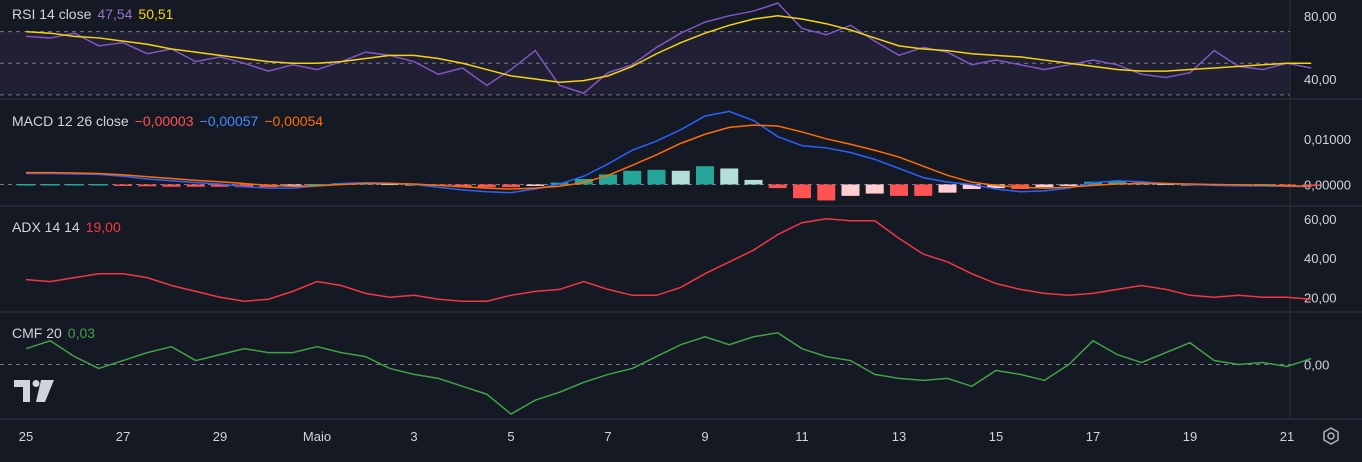 This screenshot has height=462, width=1362. Describe the element at coordinates (1320, 219) in the screenshot. I see `y-axis-tick-label: 60,00` at that location.